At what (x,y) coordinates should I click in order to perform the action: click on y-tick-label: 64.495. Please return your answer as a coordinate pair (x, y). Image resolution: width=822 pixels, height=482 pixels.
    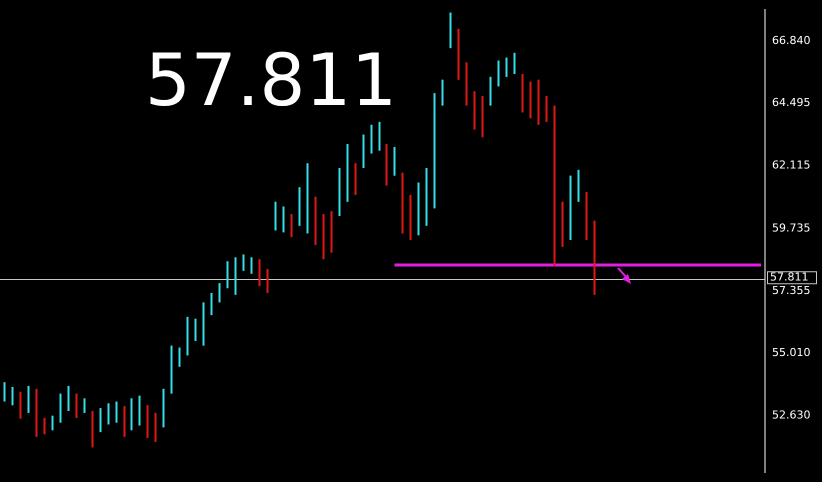
    Looking at the image, I should click on (791, 102).